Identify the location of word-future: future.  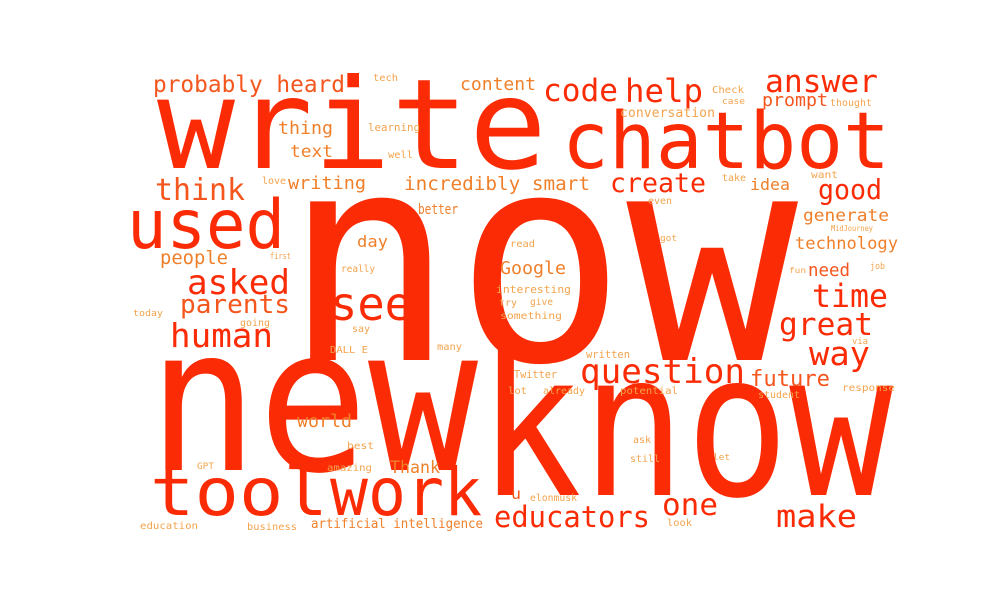
(790, 379).